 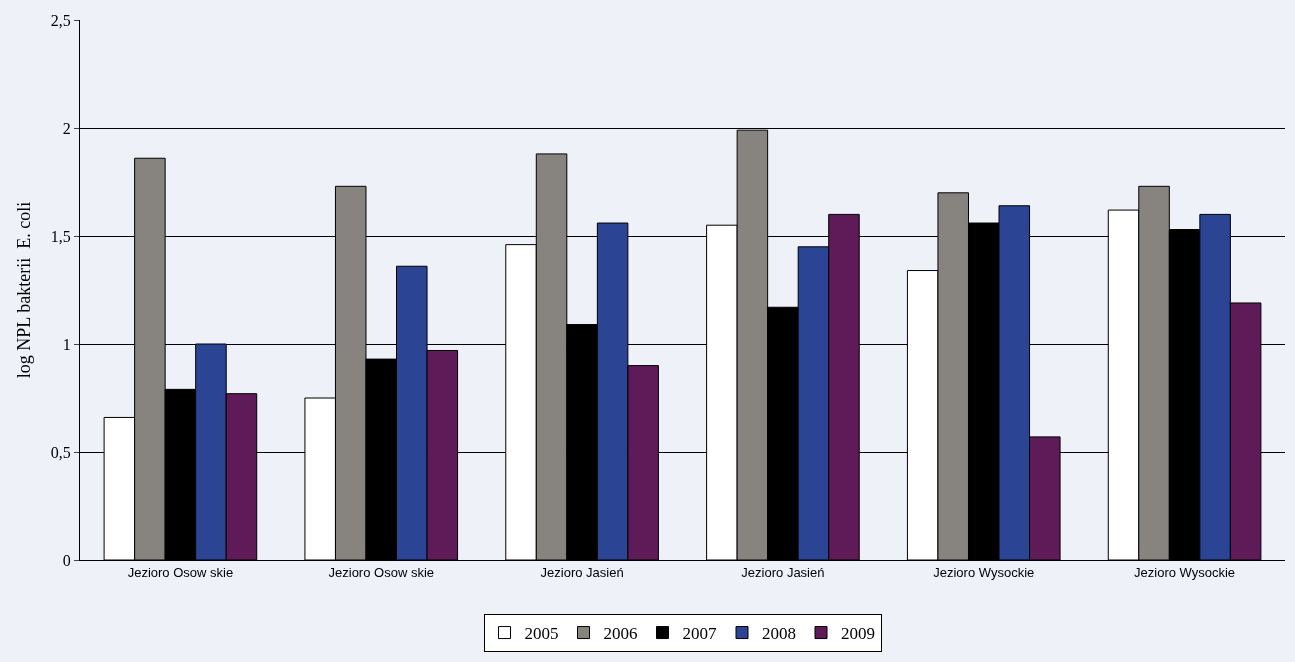 What do you see at coordinates (60, 236) in the screenshot?
I see `y-tick-label: 1,5` at bounding box center [60, 236].